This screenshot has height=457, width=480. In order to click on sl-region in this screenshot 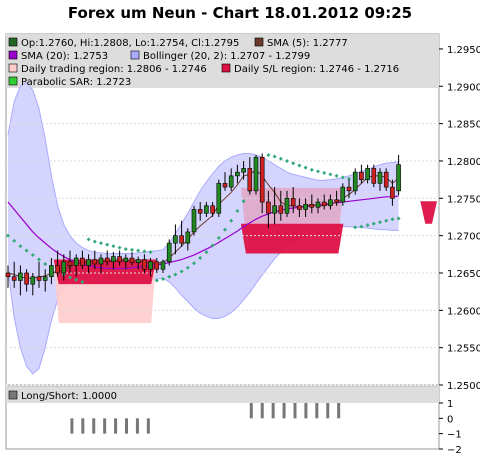, I will do `click(292, 238)`.